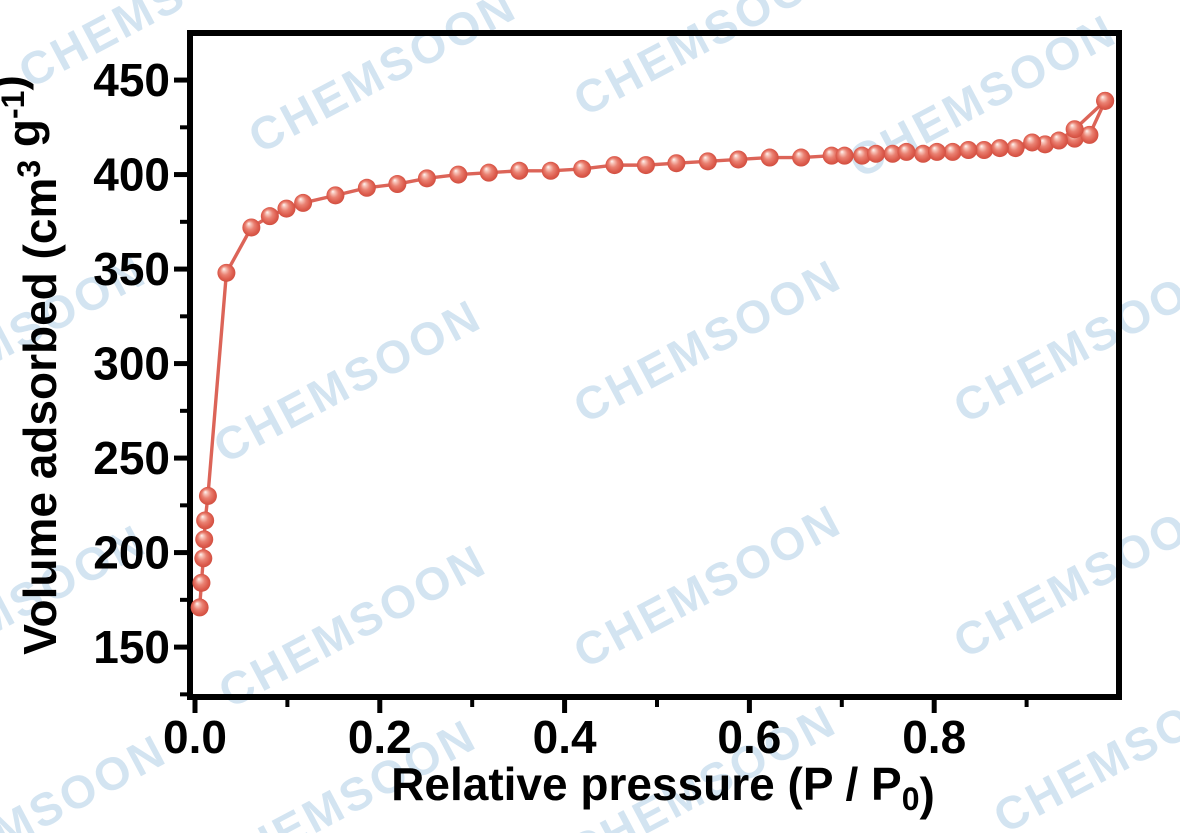  Describe the element at coordinates (131, 458) in the screenshot. I see `y-tick-label: 250` at that location.